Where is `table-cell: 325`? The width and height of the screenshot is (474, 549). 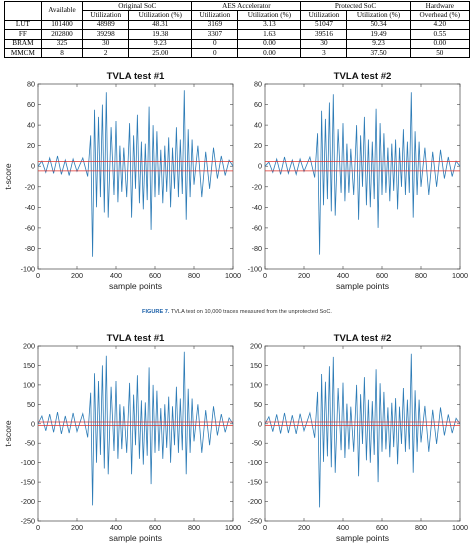 table-cell: 325 is located at coordinates (62, 43).